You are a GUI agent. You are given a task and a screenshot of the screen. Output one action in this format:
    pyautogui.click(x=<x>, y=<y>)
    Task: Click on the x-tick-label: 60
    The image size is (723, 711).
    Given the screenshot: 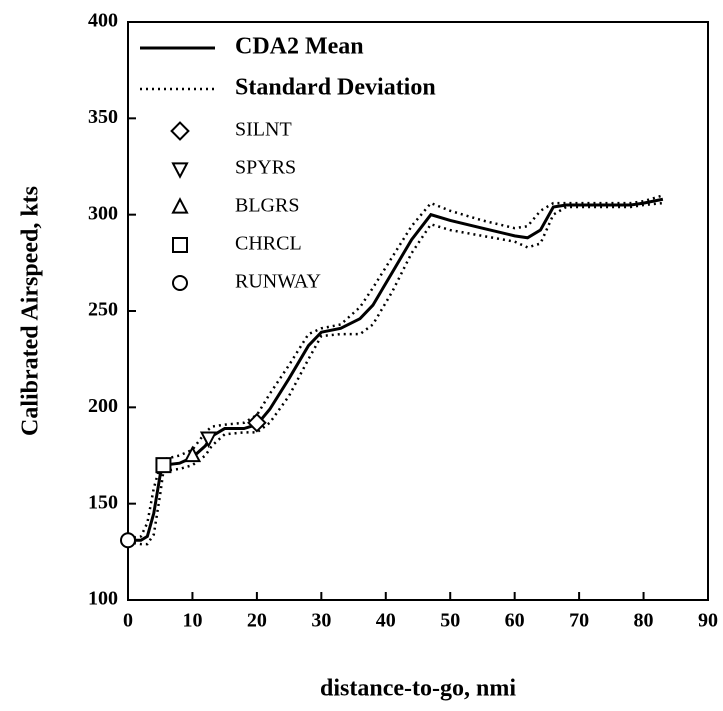 What is the action you would take?
    pyautogui.click(x=515, y=621)
    